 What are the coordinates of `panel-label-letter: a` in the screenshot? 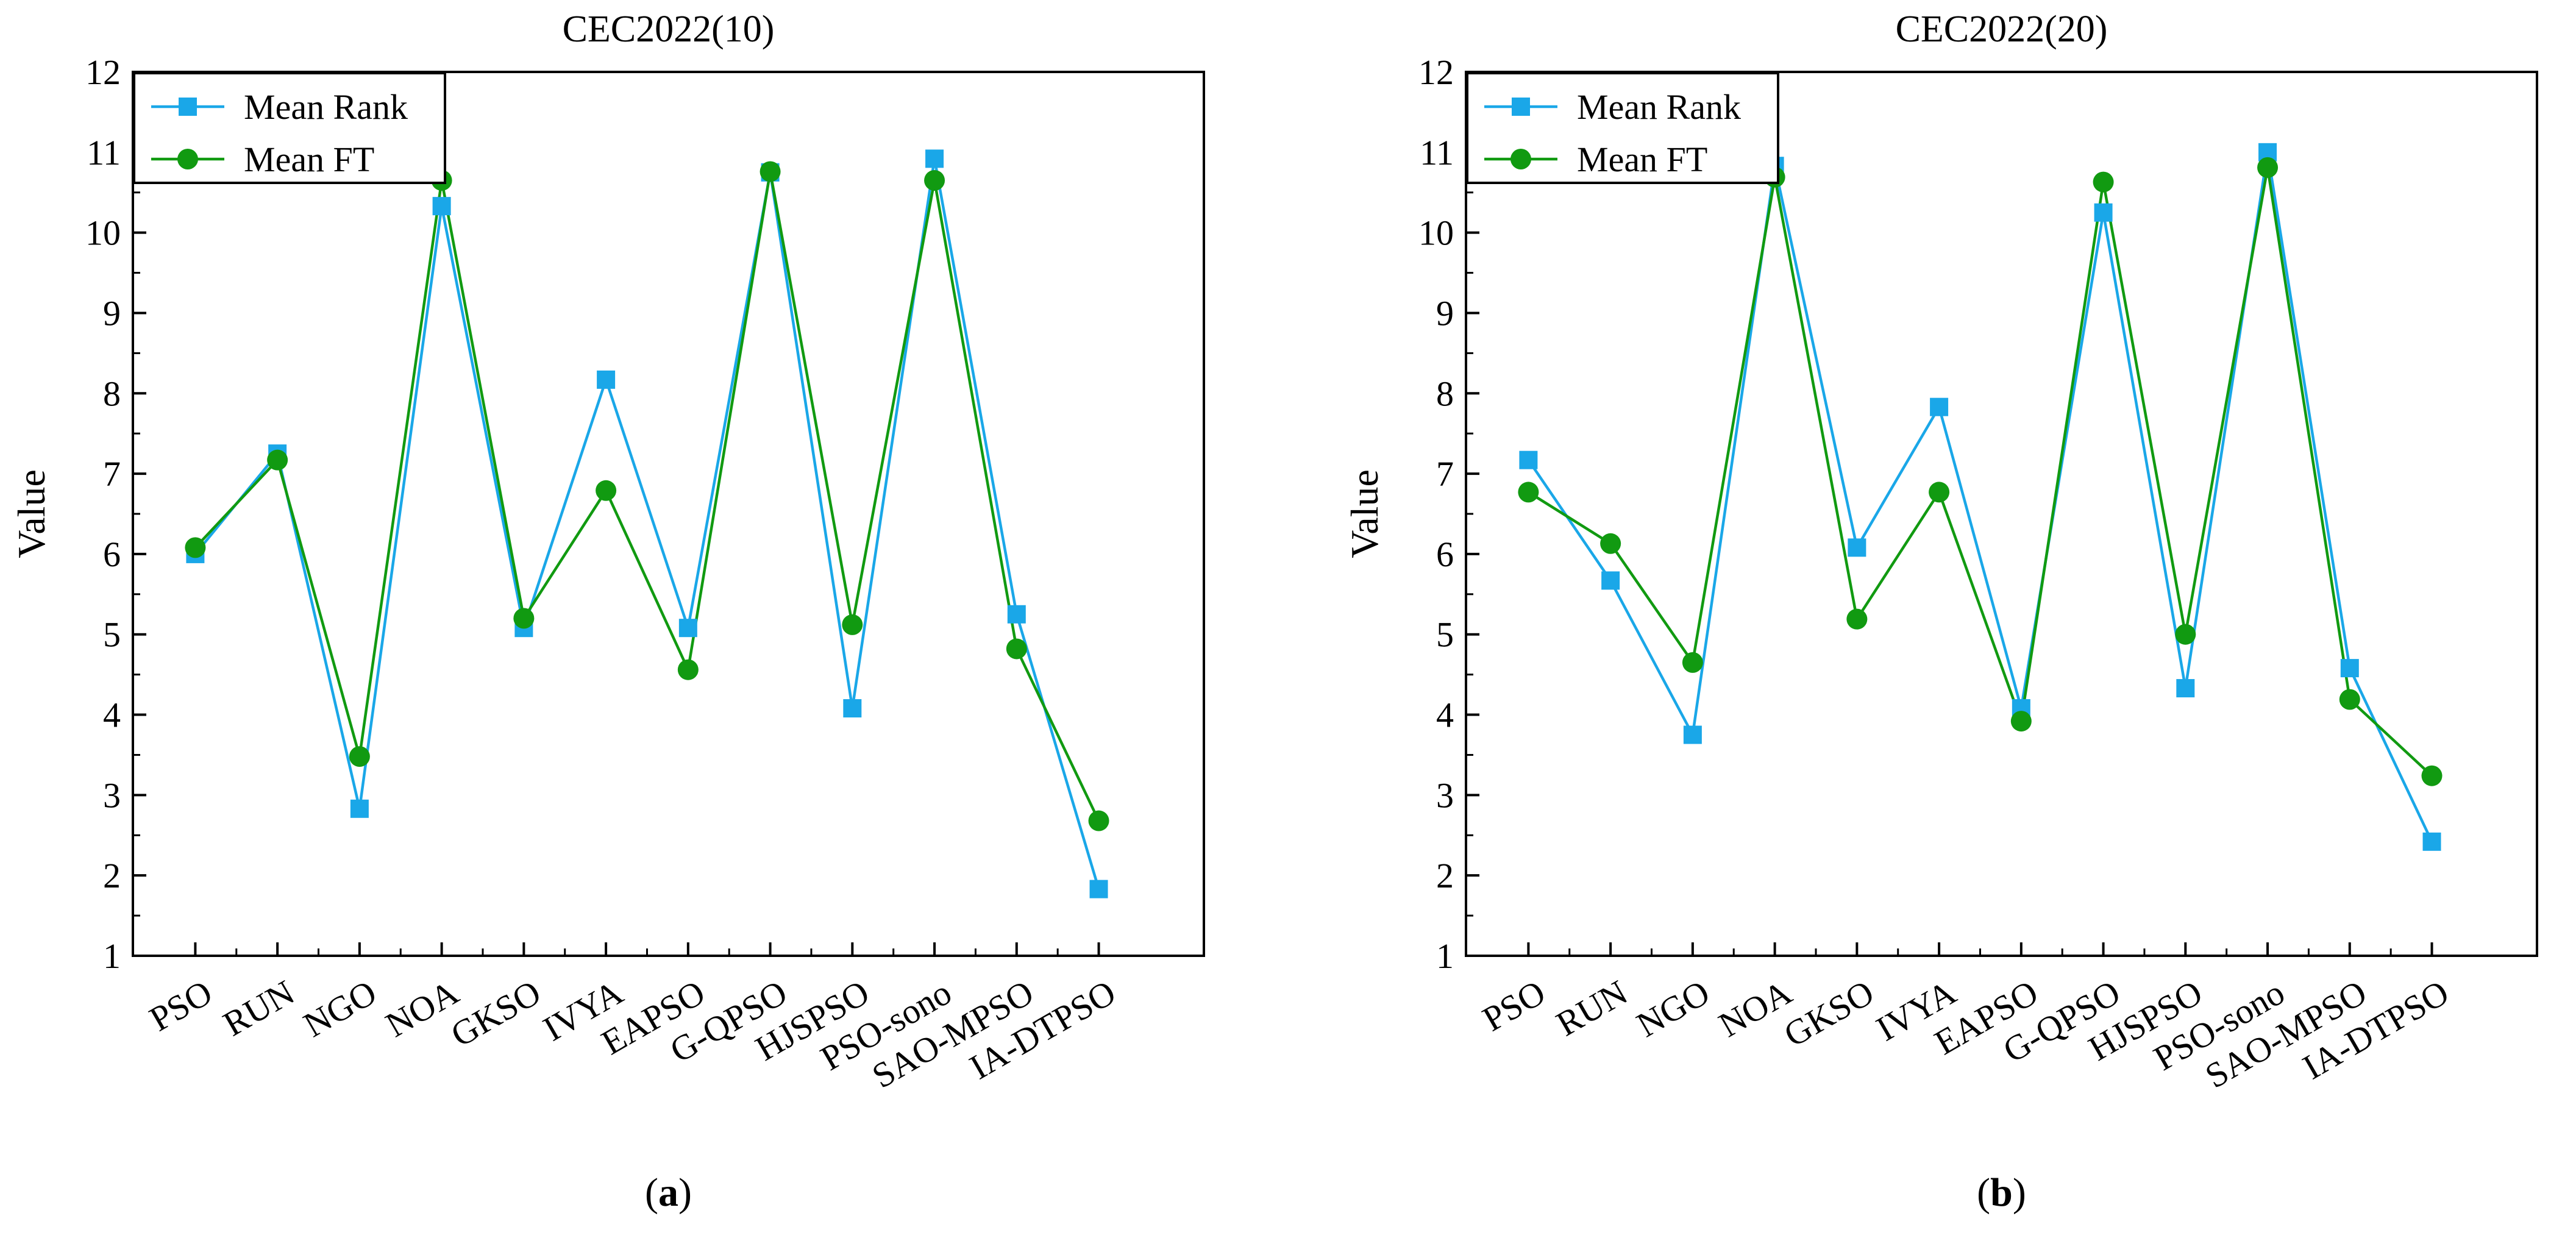 It's located at (668, 1192).